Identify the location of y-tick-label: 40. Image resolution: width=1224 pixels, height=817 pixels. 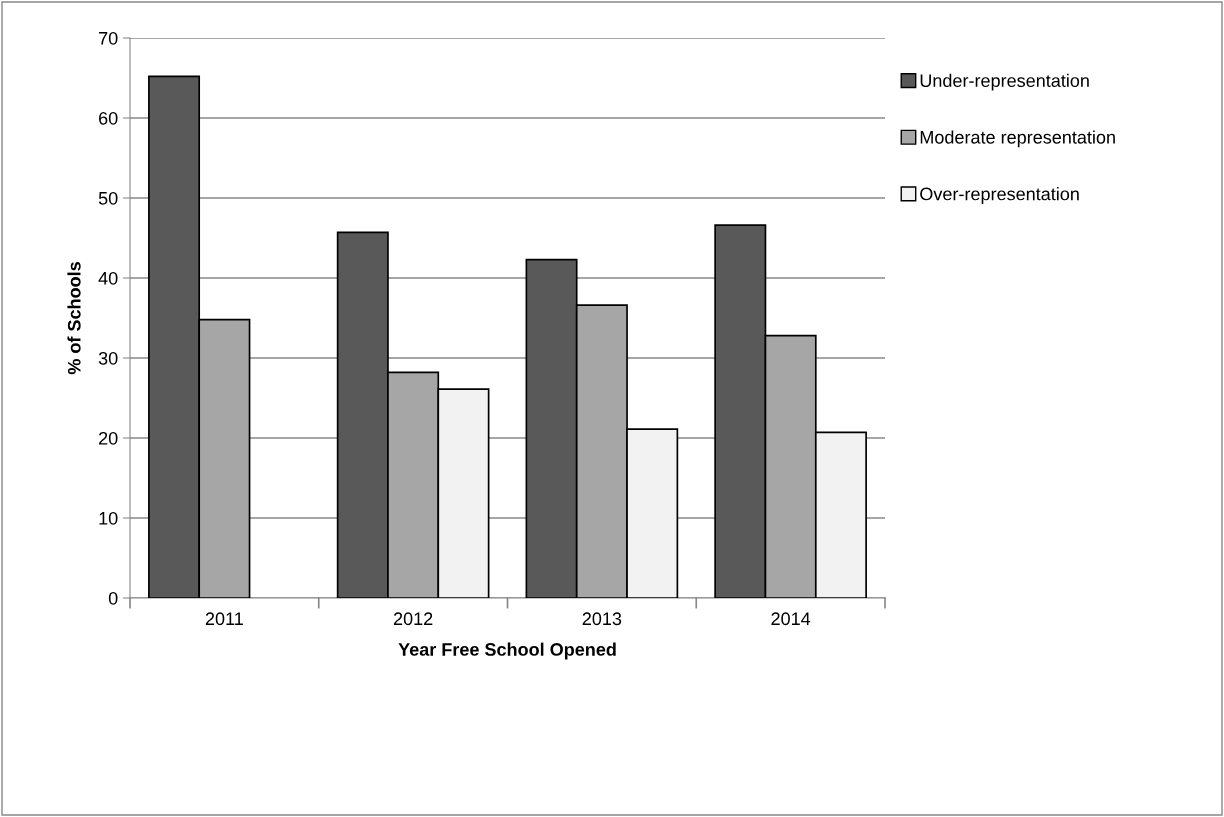
(108, 278).